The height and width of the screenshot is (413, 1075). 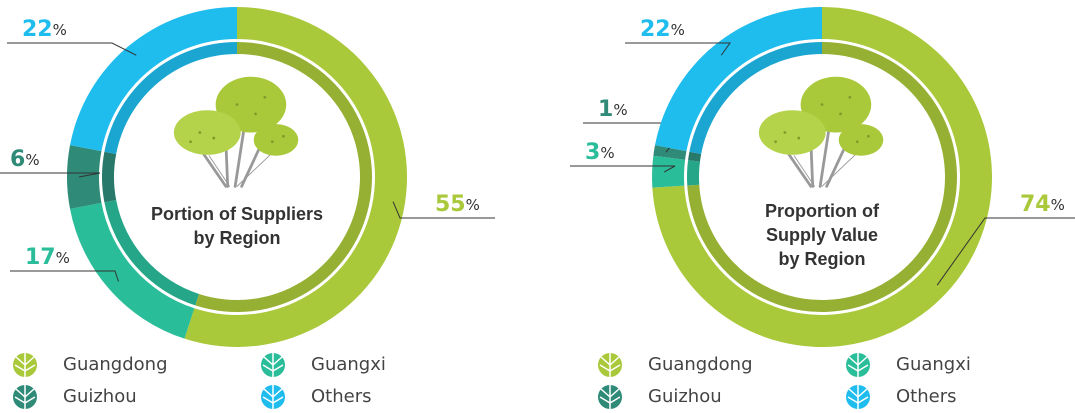 I want to click on value-label: 17%, so click(x=47, y=257).